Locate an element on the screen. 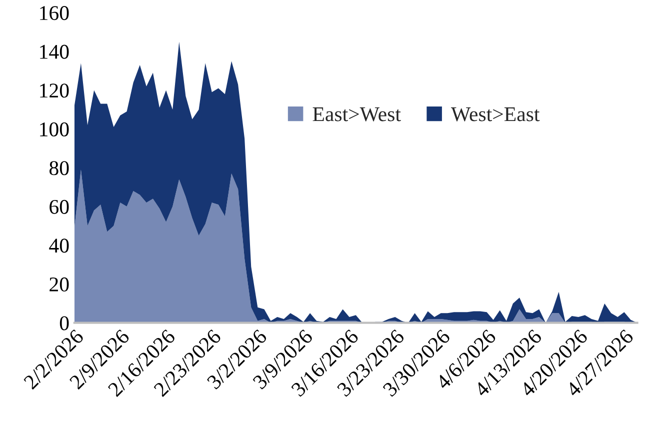 Image resolution: width=647 pixels, height=422 pixels. y-tick-label: 60 is located at coordinates (59, 207).